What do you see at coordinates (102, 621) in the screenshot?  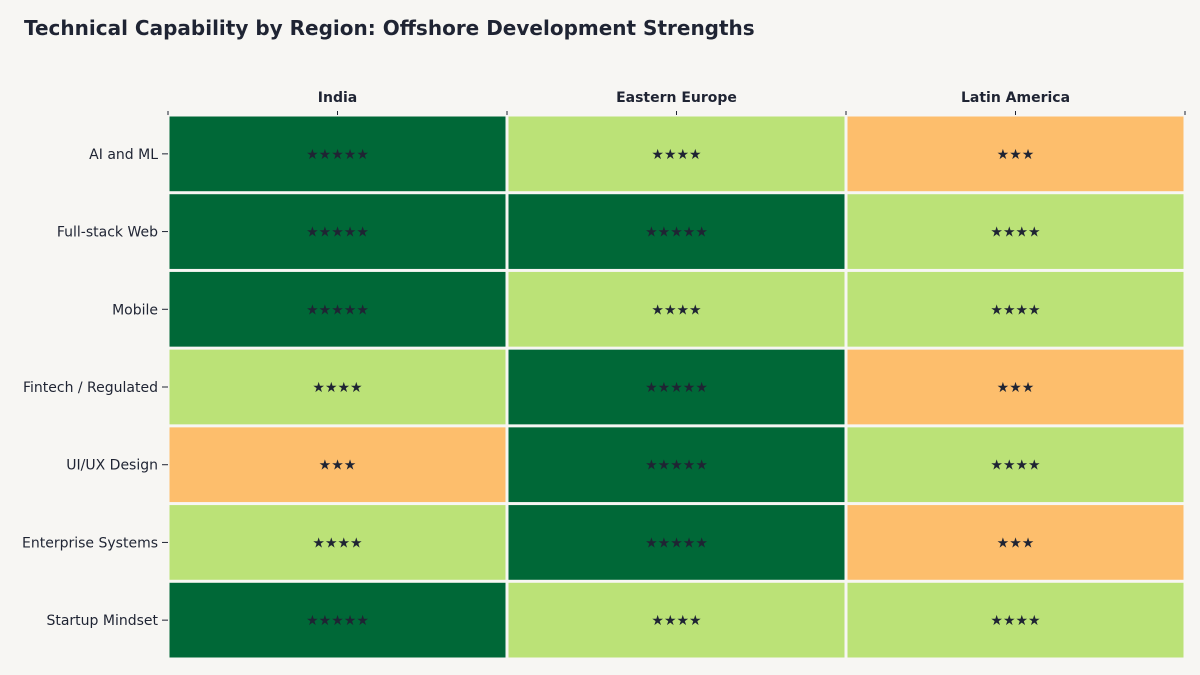 I see `row-label-startup-mindset: Startup Mindset` at bounding box center [102, 621].